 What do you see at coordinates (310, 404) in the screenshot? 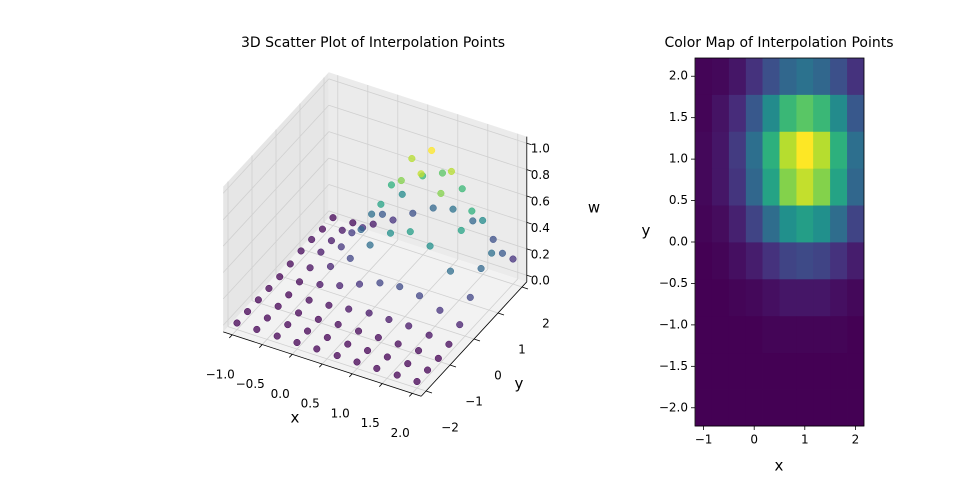
I see `x-tick-label: 0.5` at bounding box center [310, 404].